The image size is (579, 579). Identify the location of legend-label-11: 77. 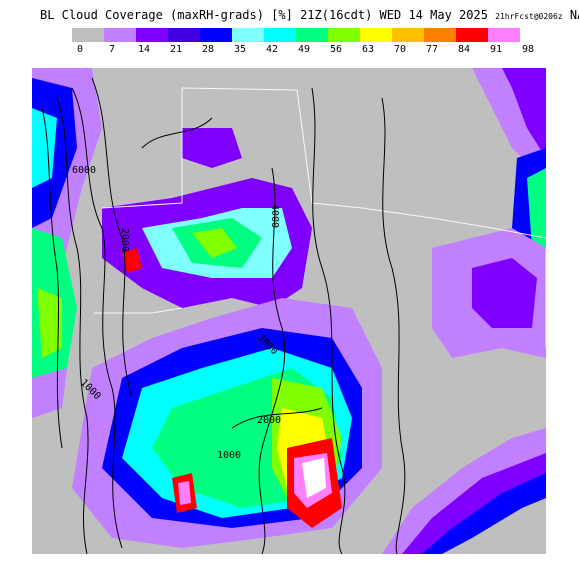
(432, 49).